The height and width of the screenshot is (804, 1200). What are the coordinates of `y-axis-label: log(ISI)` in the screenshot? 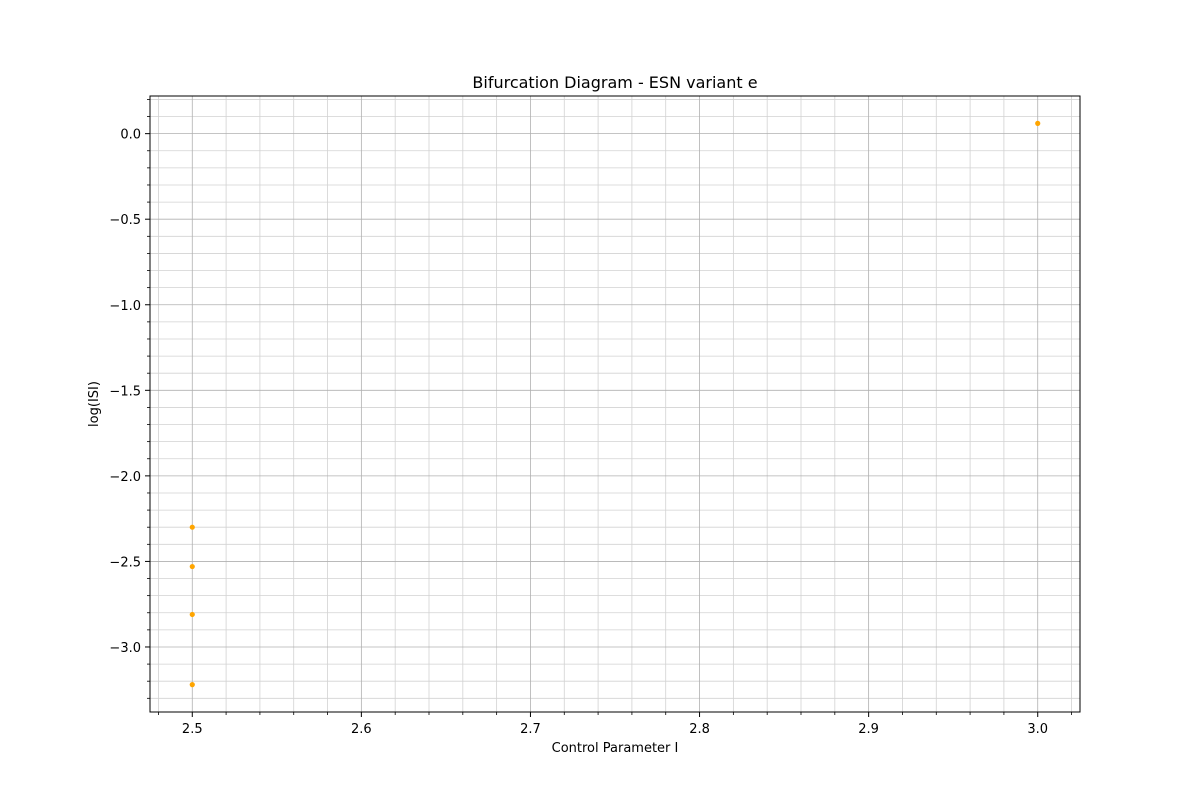 It's located at (94, 404).